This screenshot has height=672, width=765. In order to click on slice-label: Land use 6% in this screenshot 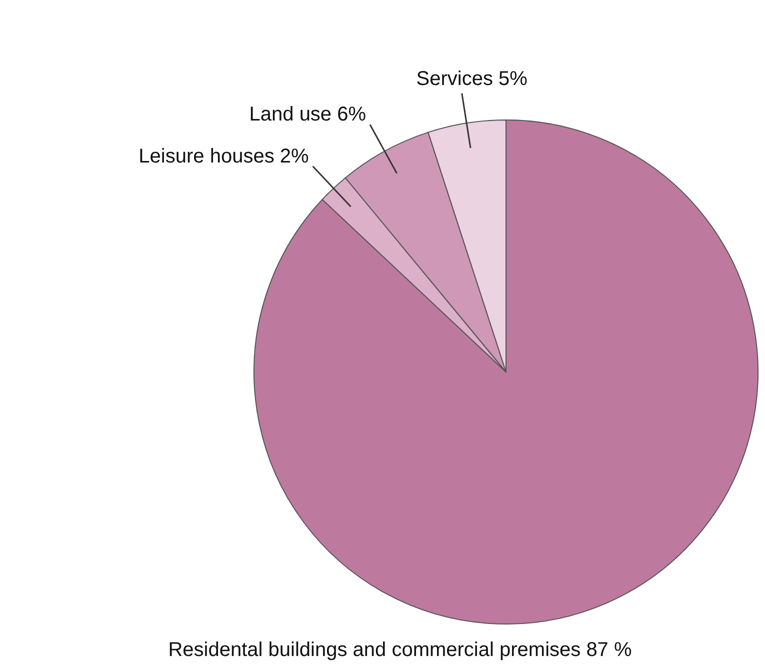, I will do `click(307, 115)`.